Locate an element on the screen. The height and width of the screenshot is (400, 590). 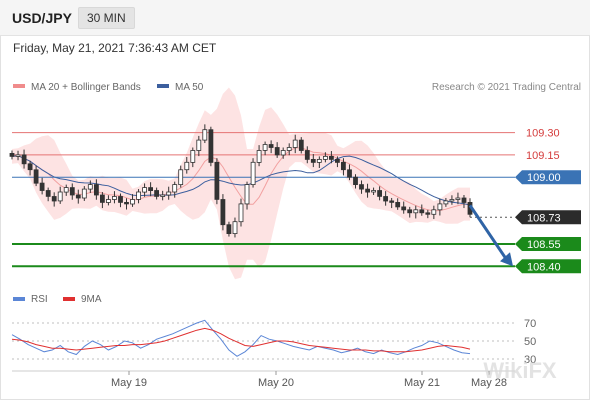
forecast-arrow-shaft is located at coordinates (488, 233).